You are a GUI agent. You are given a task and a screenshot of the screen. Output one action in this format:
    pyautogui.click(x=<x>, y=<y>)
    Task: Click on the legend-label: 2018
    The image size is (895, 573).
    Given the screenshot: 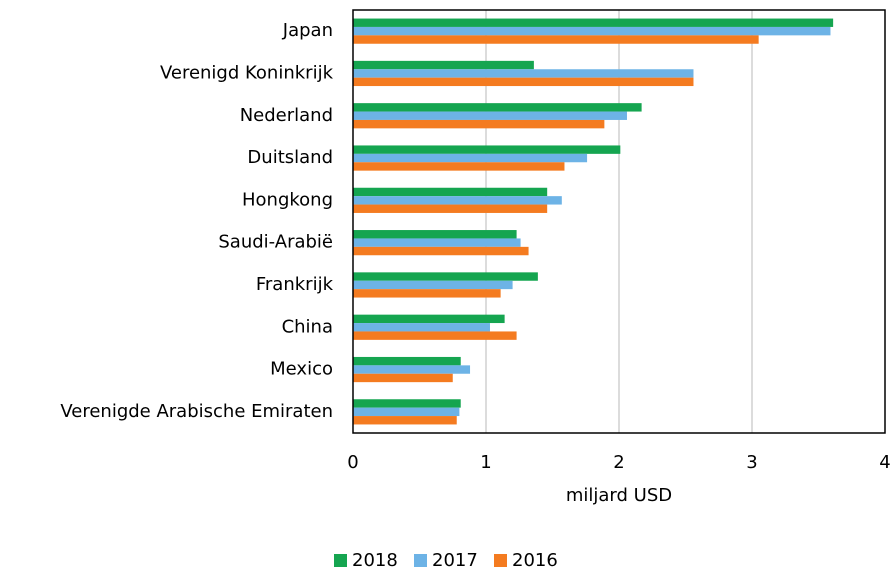 What is the action you would take?
    pyautogui.click(x=375, y=560)
    